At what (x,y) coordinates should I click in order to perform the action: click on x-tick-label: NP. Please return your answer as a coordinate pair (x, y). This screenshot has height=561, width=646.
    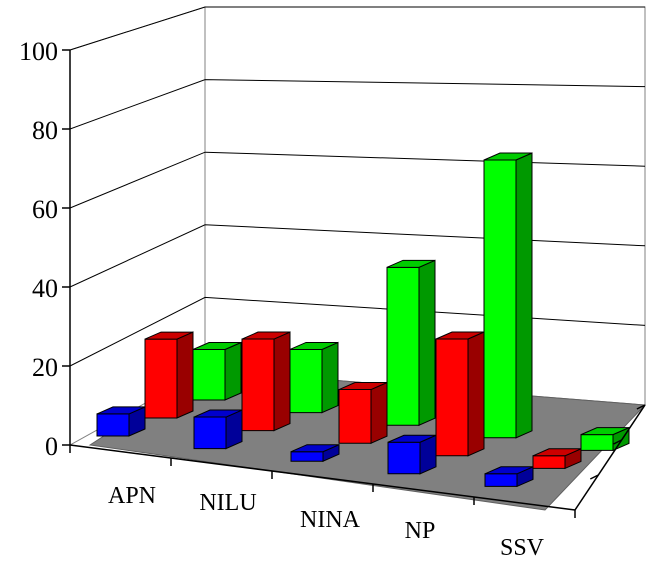
    Looking at the image, I should click on (420, 531).